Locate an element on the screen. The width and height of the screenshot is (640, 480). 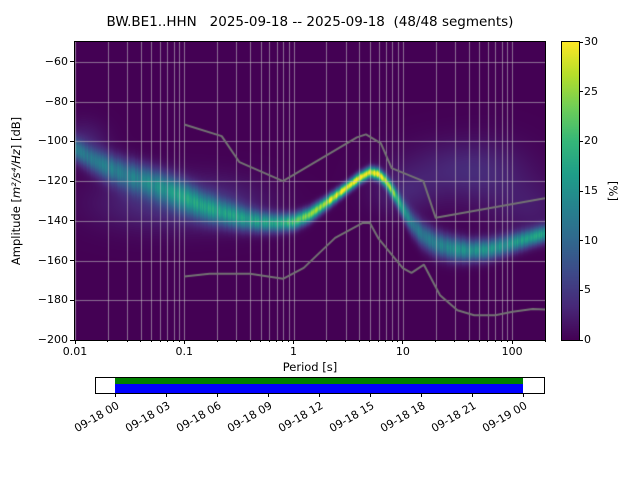
colorbar is located at coordinates (570, 191).